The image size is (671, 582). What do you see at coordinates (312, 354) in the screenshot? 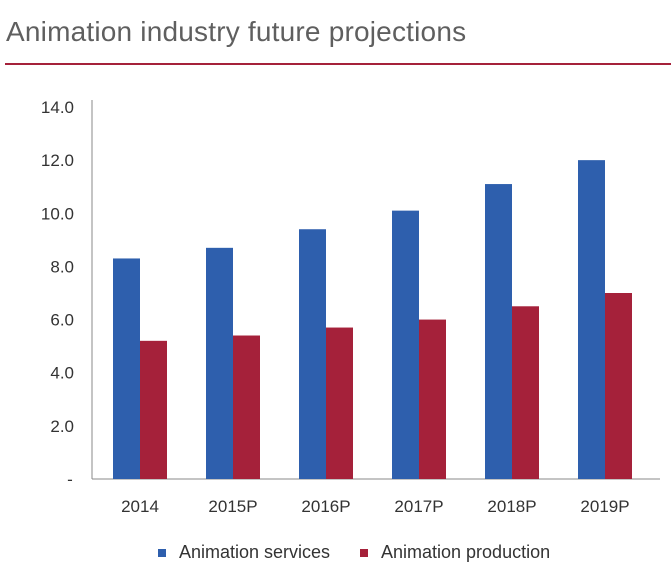
I see `bar-services-2016P` at bounding box center [312, 354].